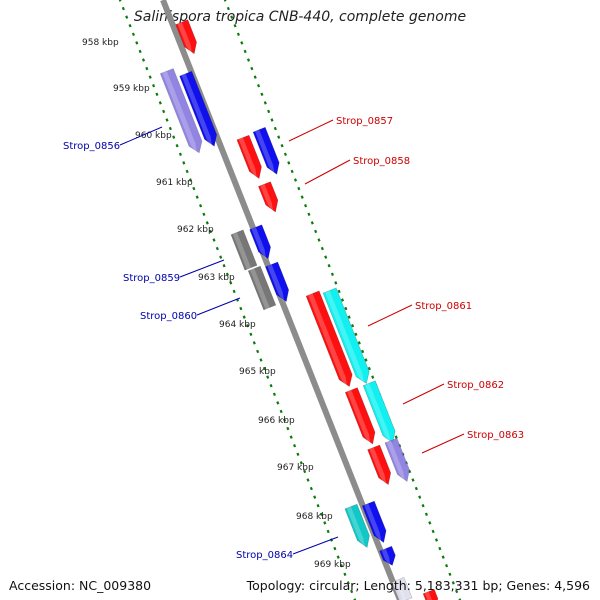 The width and height of the screenshot is (600, 600). What do you see at coordinates (168, 316) in the screenshot?
I see `gene-label-strop-0860: Strop_0860` at bounding box center [168, 316].